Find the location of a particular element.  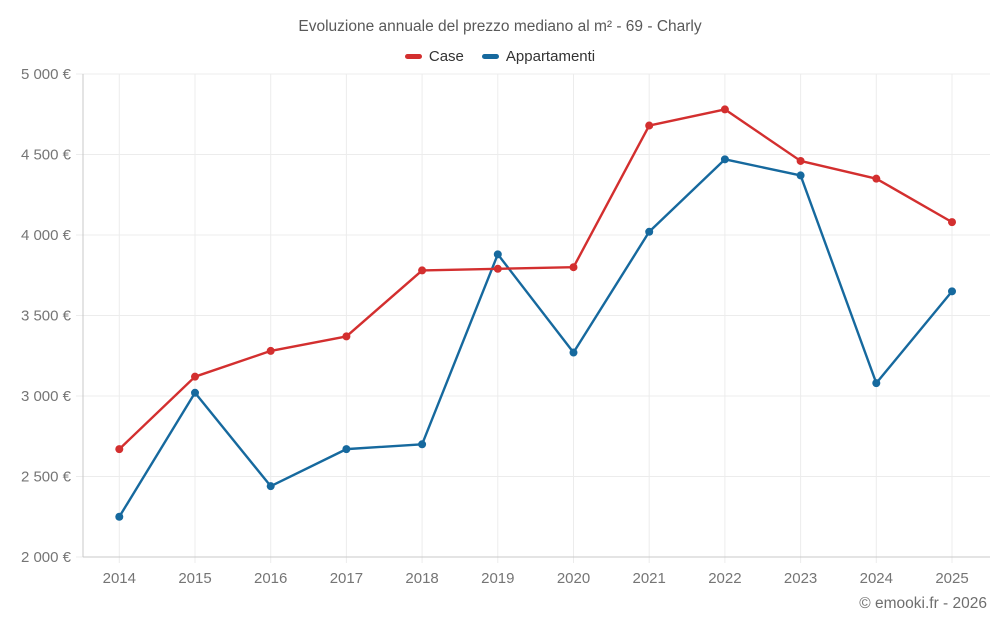

data-point-case-2020 is located at coordinates (573, 267).